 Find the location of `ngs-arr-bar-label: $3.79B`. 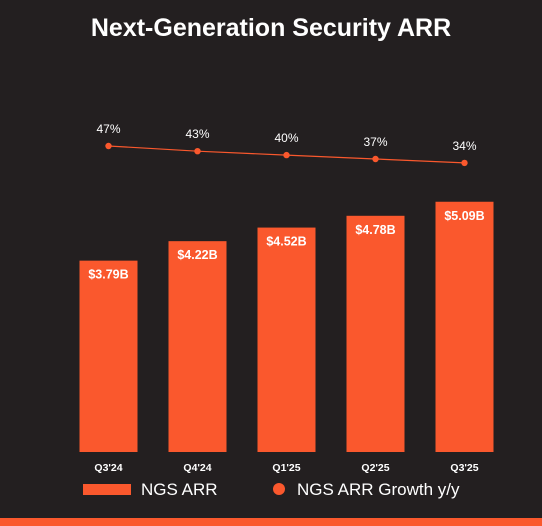

ngs-arr-bar-label: $3.79B is located at coordinates (108, 275).